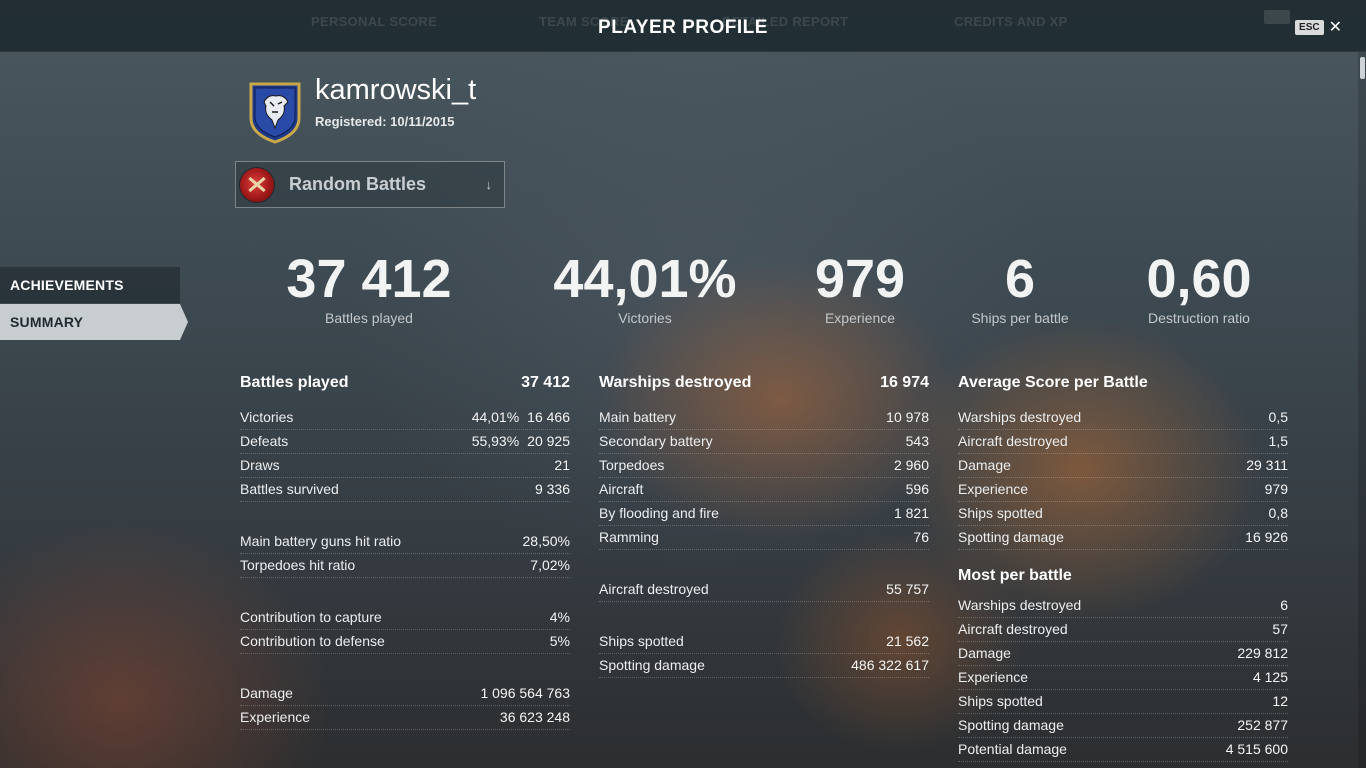 This screenshot has width=1366, height=768. What do you see at coordinates (904, 382) in the screenshot?
I see `section-total: 16 974` at bounding box center [904, 382].